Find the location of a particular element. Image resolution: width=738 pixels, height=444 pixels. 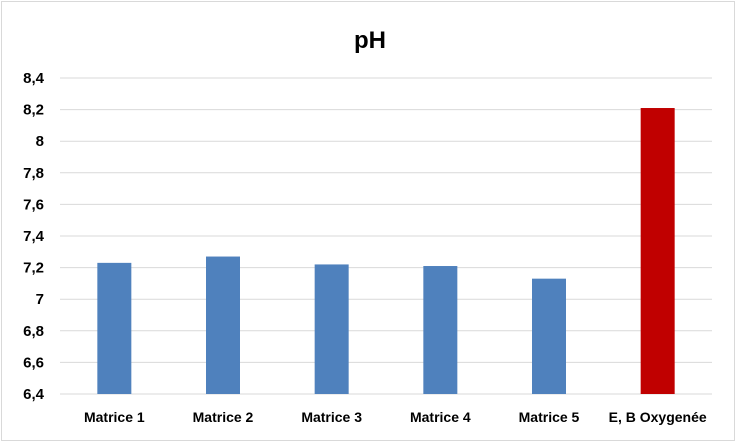

y-tick-label: 7,2 is located at coordinates (33, 268).